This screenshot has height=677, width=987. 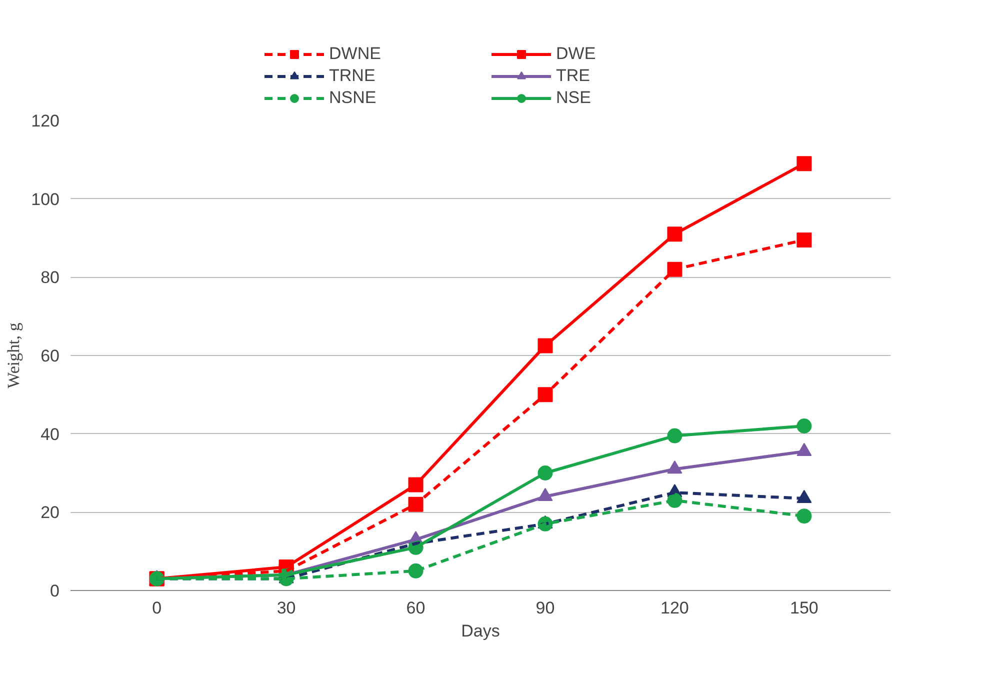 I want to click on legend-label: DWE, so click(x=576, y=54).